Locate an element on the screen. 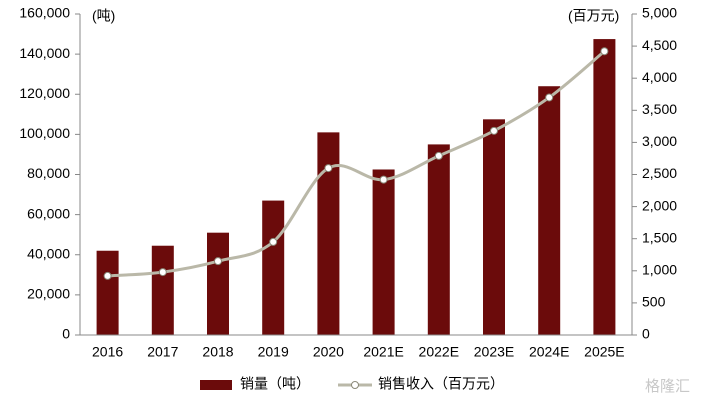  y2-tick-label: 500 is located at coordinates (654, 302).